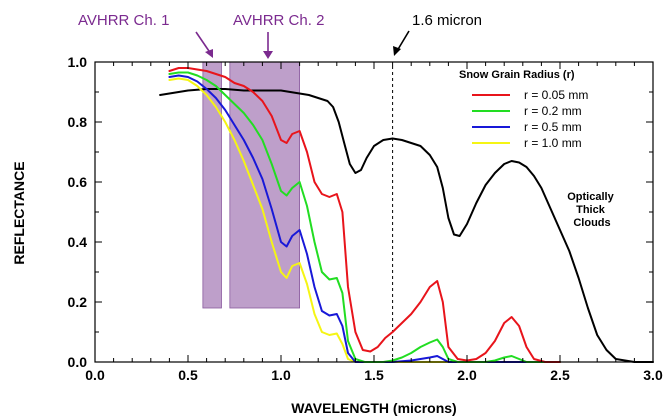 The image size is (668, 418). What do you see at coordinates (95, 375) in the screenshot?
I see `x-tick-label: 0.0` at bounding box center [95, 375].